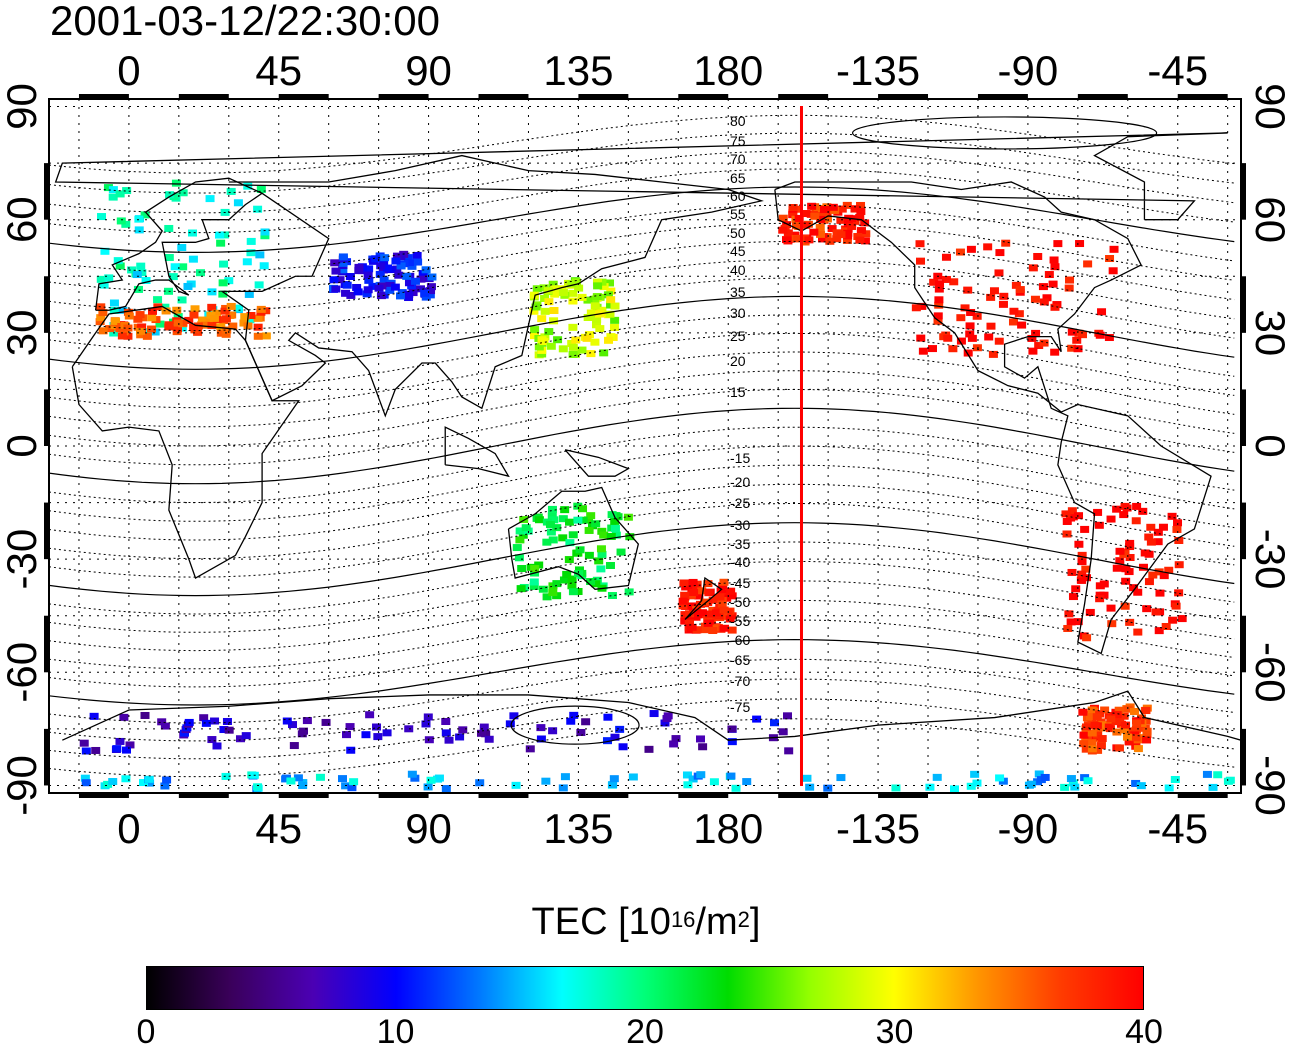 This screenshot has width=1292, height=1057. I want to click on contour-label: 55, so click(738, 214).